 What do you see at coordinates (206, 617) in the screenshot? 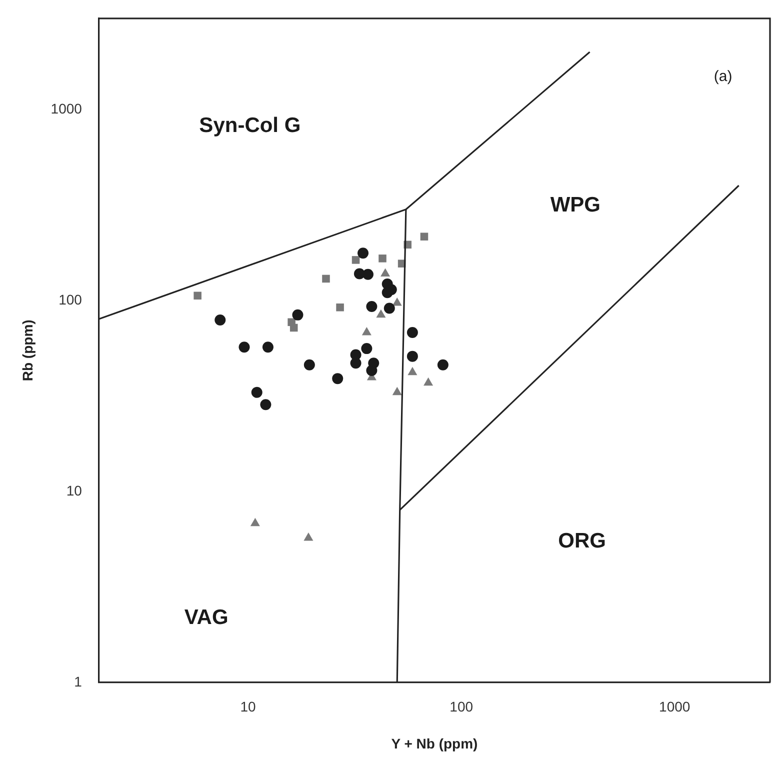
I see `annotation: VAG` at bounding box center [206, 617].